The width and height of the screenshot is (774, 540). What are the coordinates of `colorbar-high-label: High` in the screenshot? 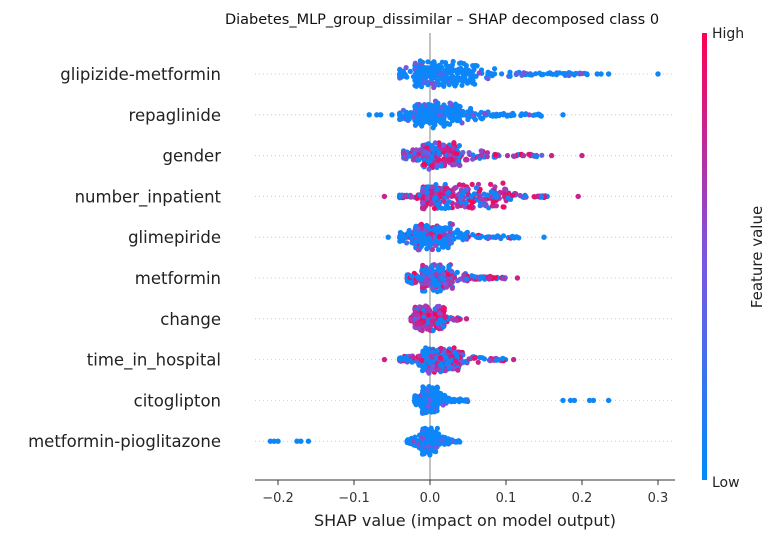 It's located at (728, 34).